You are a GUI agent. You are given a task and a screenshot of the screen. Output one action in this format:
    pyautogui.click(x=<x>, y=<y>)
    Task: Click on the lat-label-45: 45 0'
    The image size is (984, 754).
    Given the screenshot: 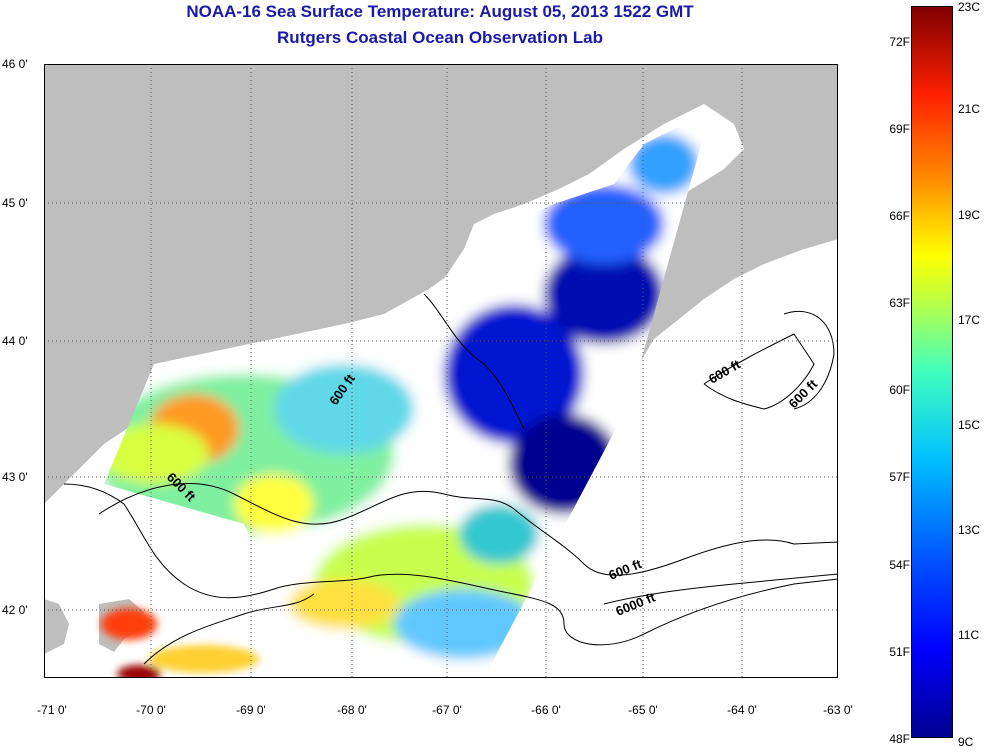 What is the action you would take?
    pyautogui.click(x=15, y=203)
    